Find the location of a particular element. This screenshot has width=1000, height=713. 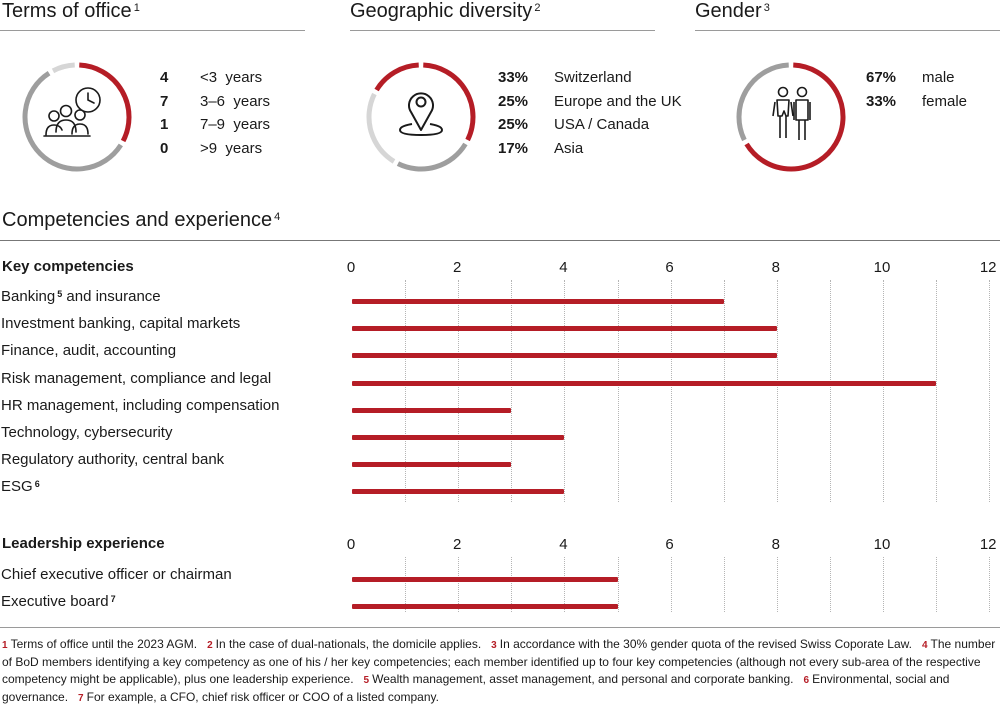

stat-label: USA / Canada is located at coordinates (602, 124).